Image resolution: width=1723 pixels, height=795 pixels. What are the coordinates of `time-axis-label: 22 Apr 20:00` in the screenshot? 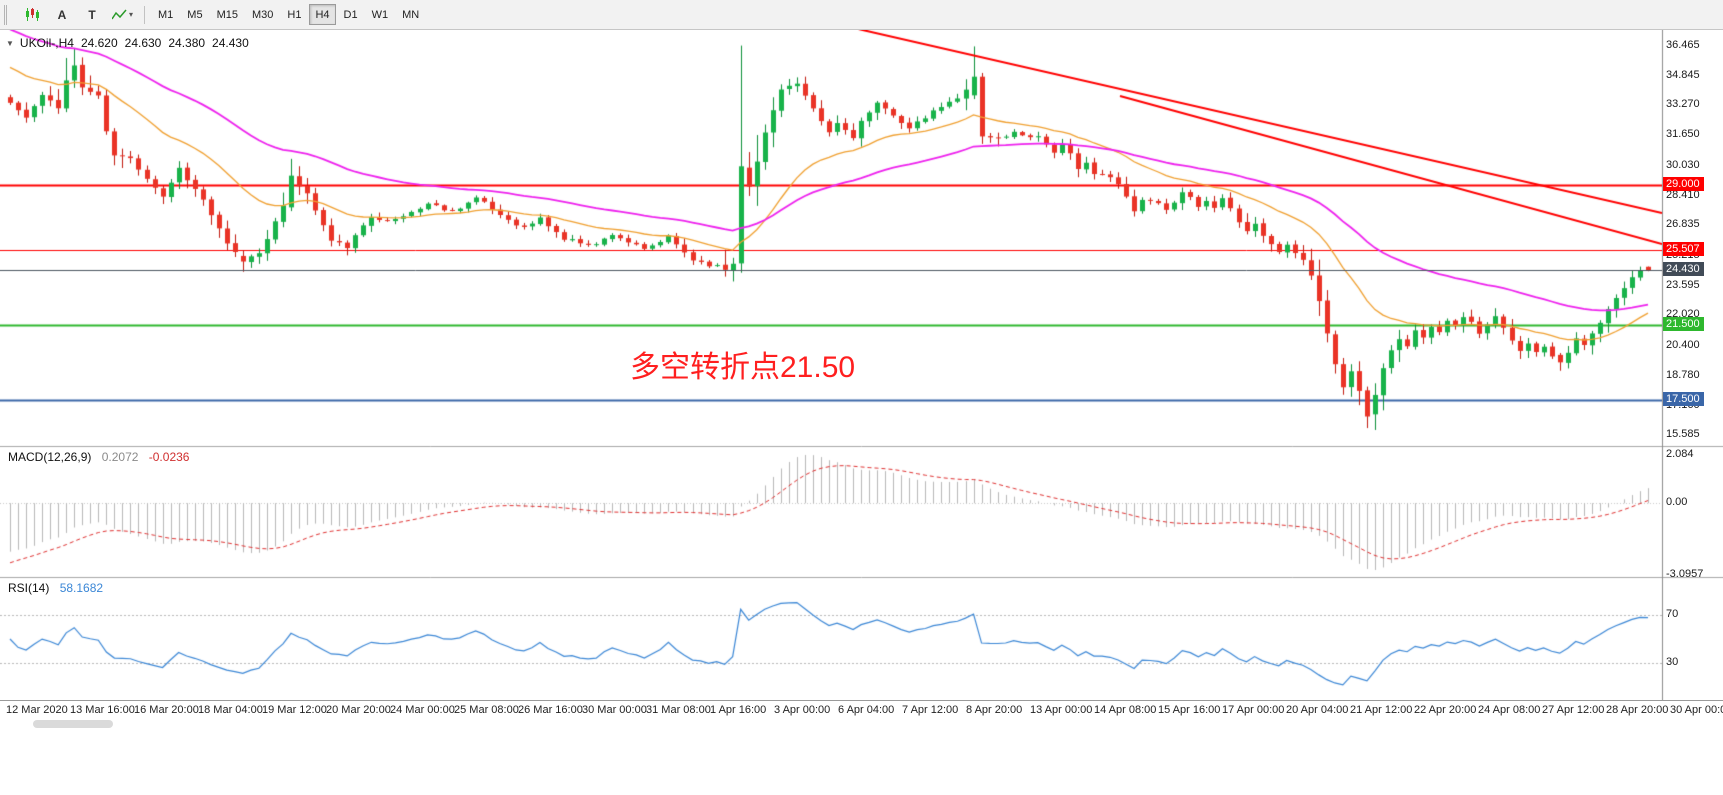 It's located at (1445, 710).